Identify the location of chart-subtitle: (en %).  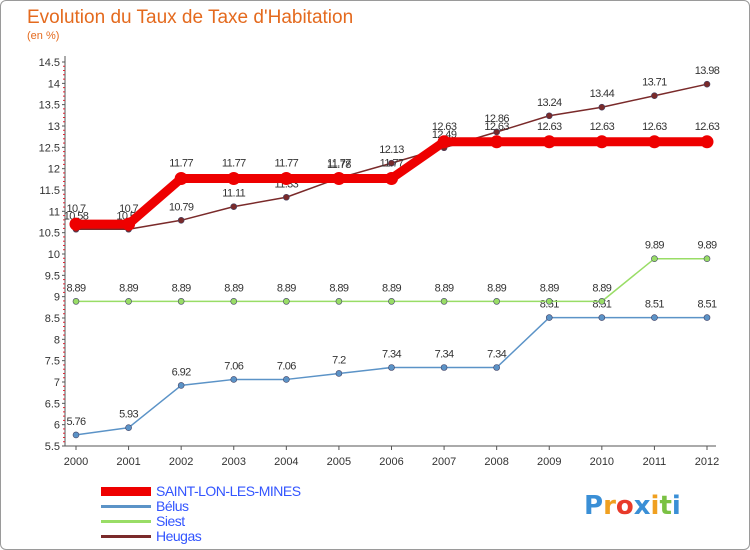
(43, 36).